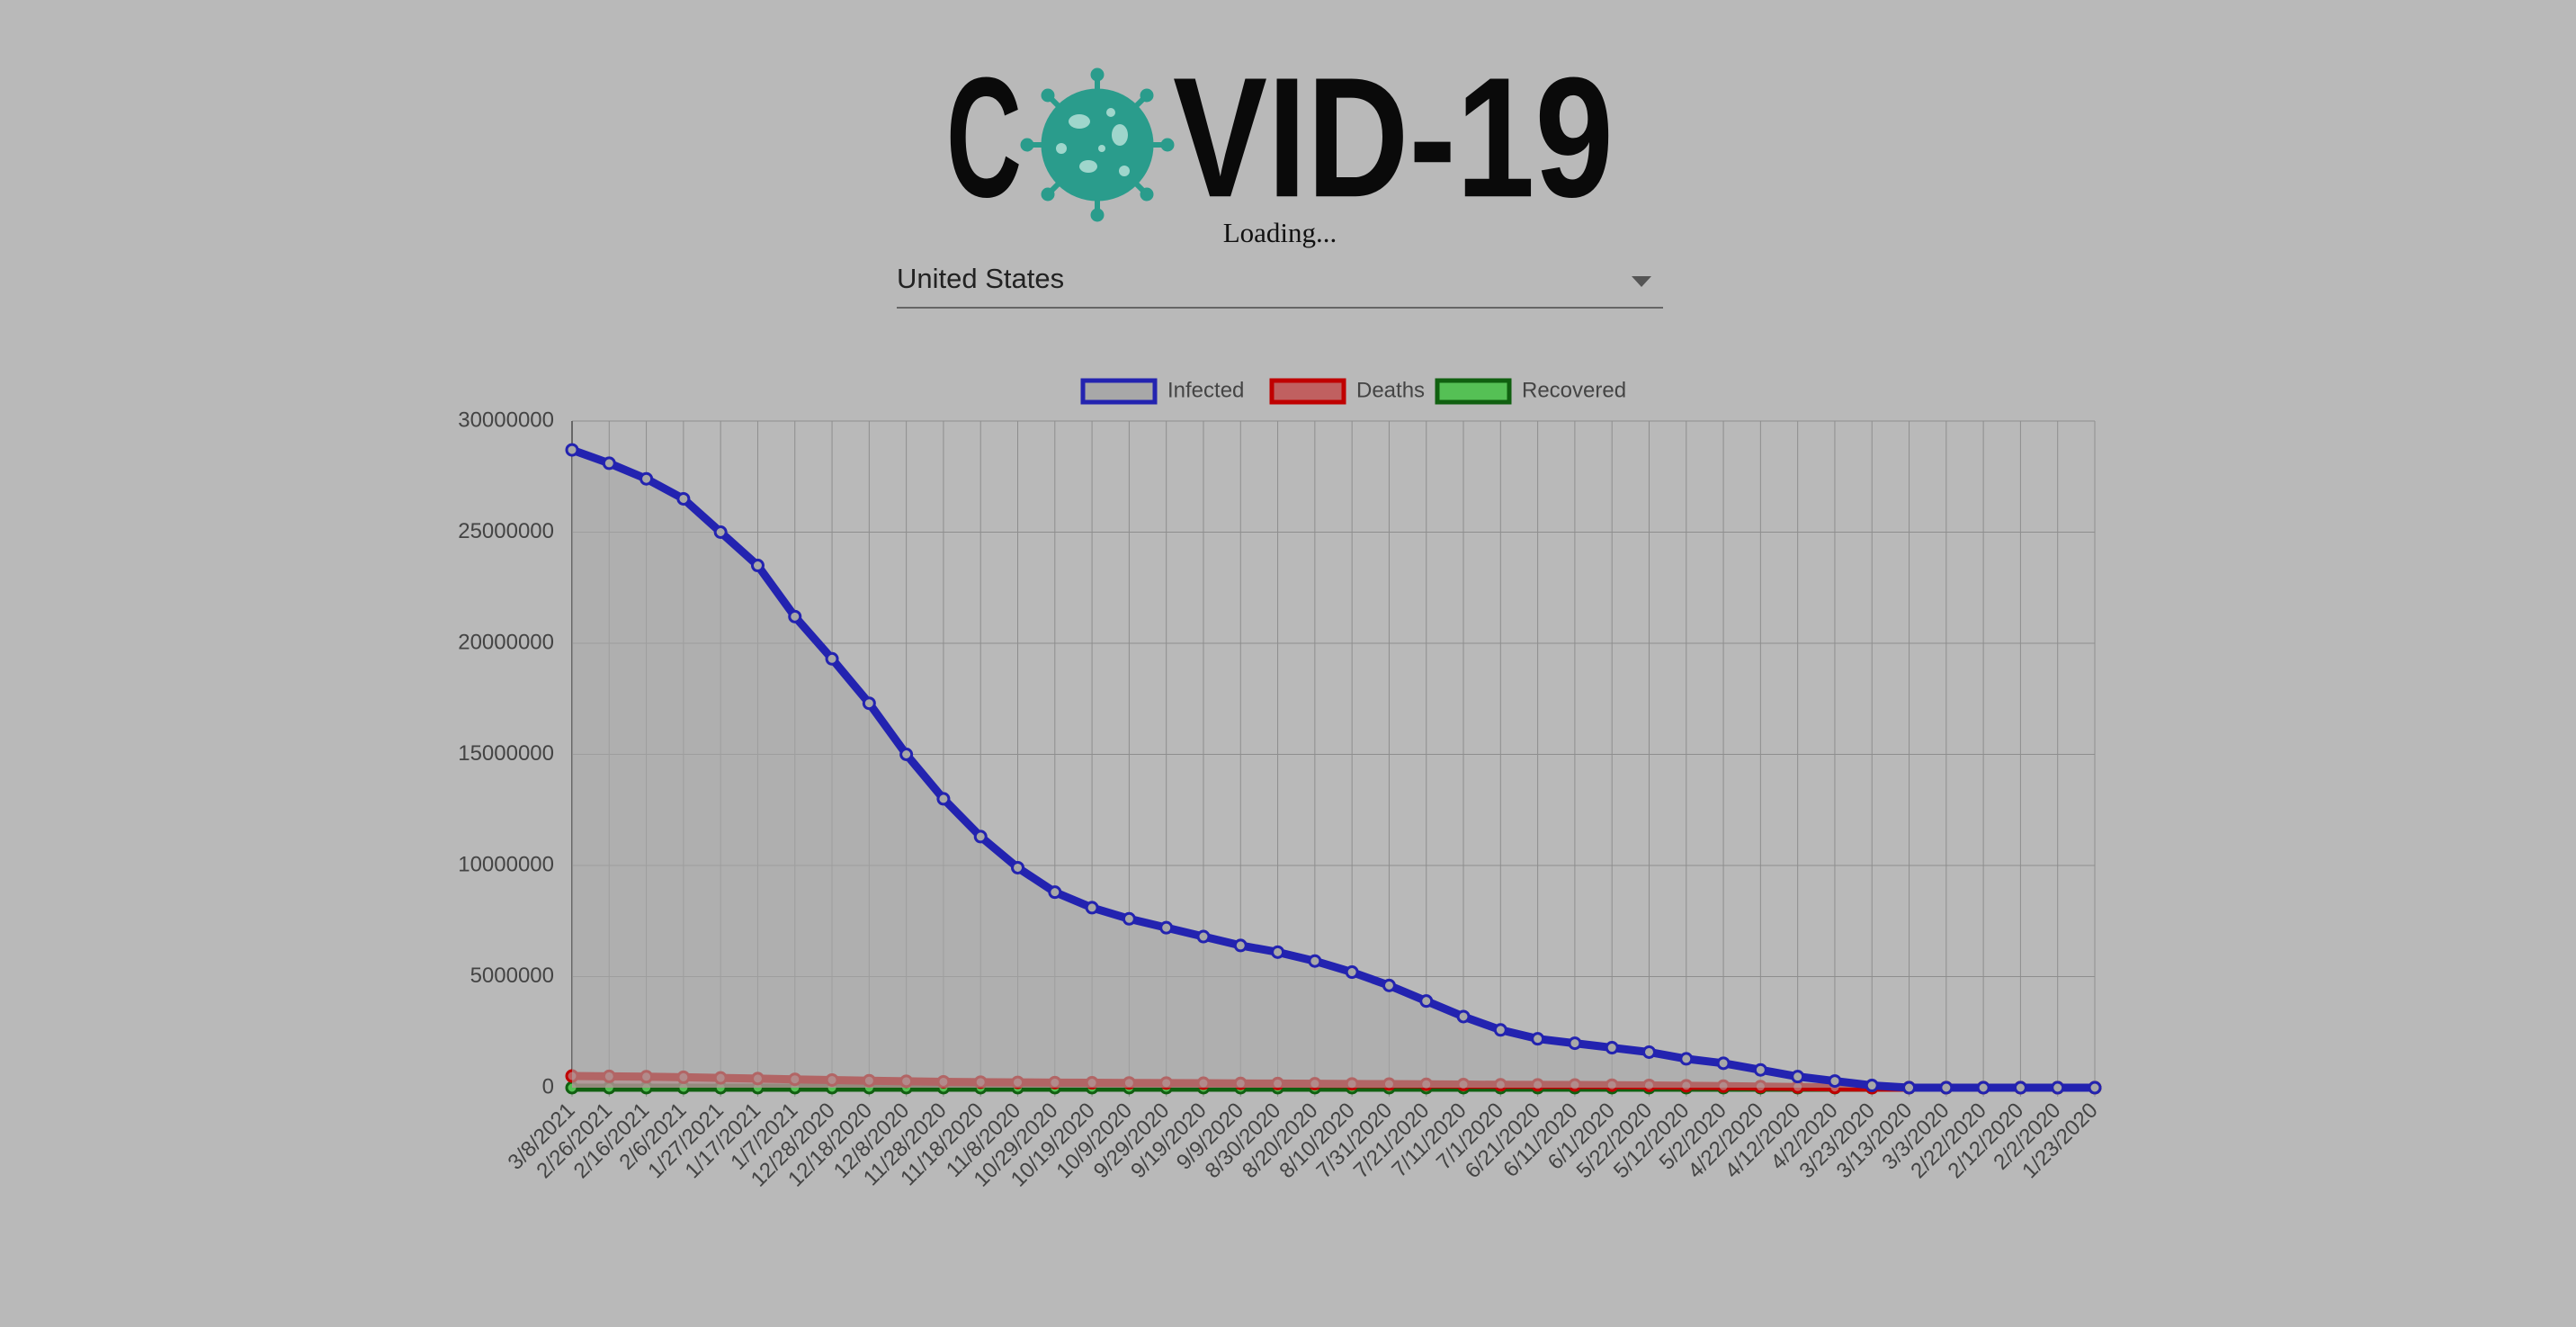  What do you see at coordinates (506, 754) in the screenshot?
I see `y-tick-label: 15000000` at bounding box center [506, 754].